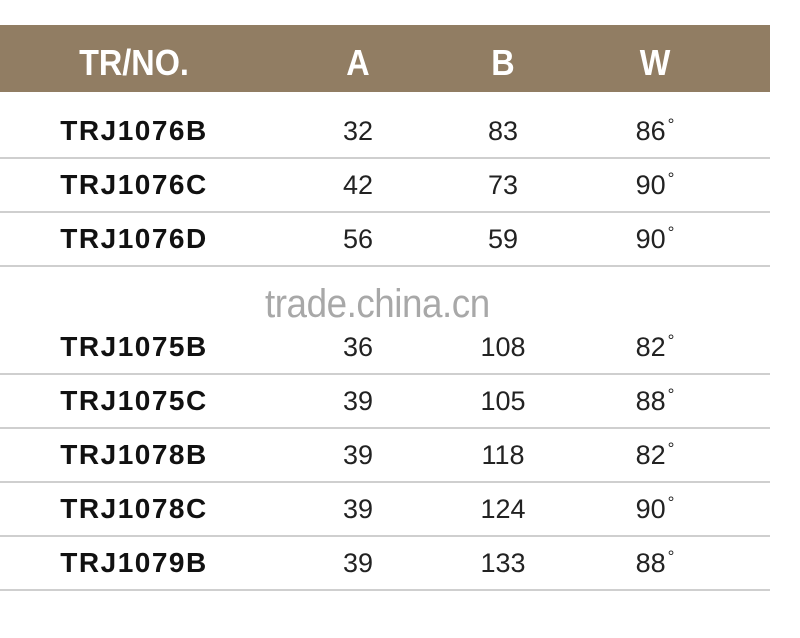 The width and height of the screenshot is (800, 638). I want to click on header-a: A, so click(358, 62).